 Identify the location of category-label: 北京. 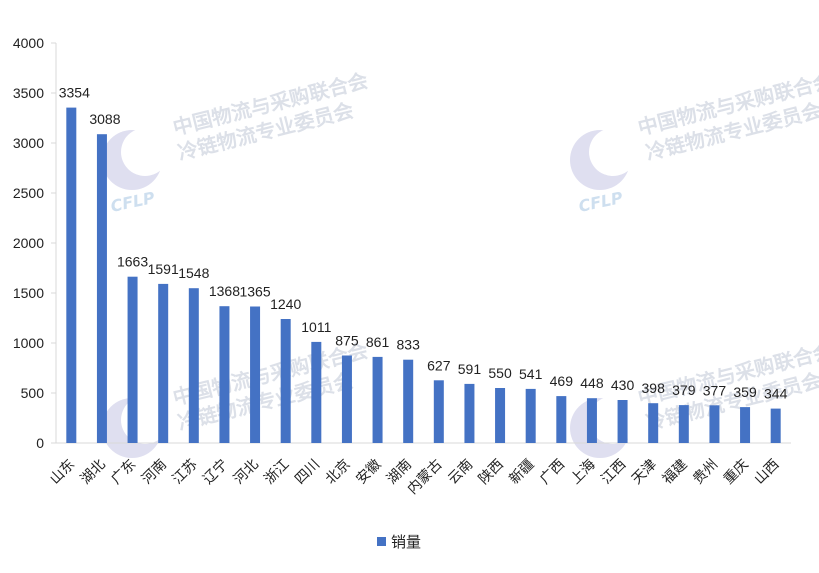
(338, 472).